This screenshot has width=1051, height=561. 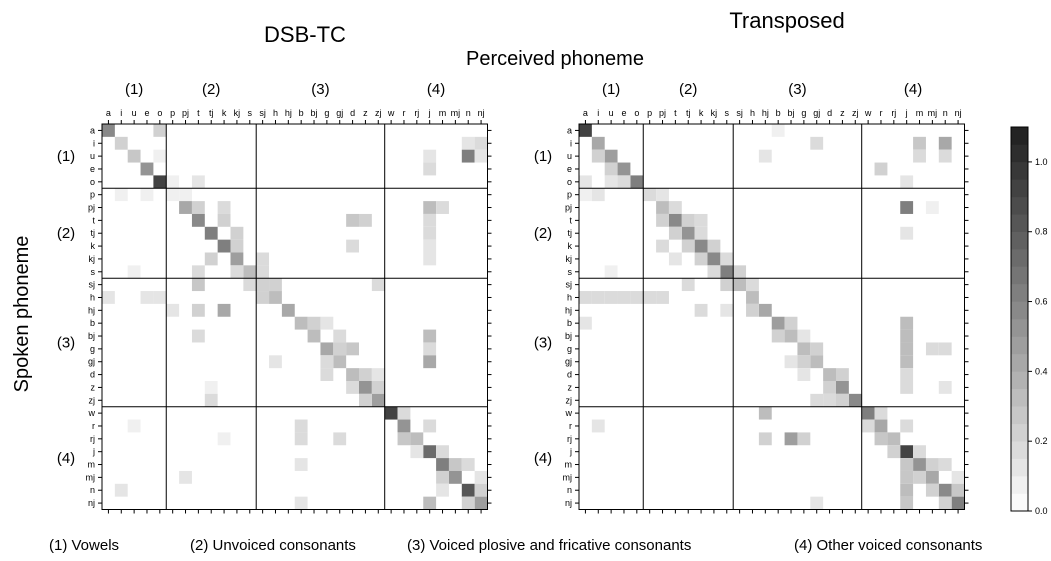 I want to click on heatmap-cell-nj-j, so click(x=907, y=503).